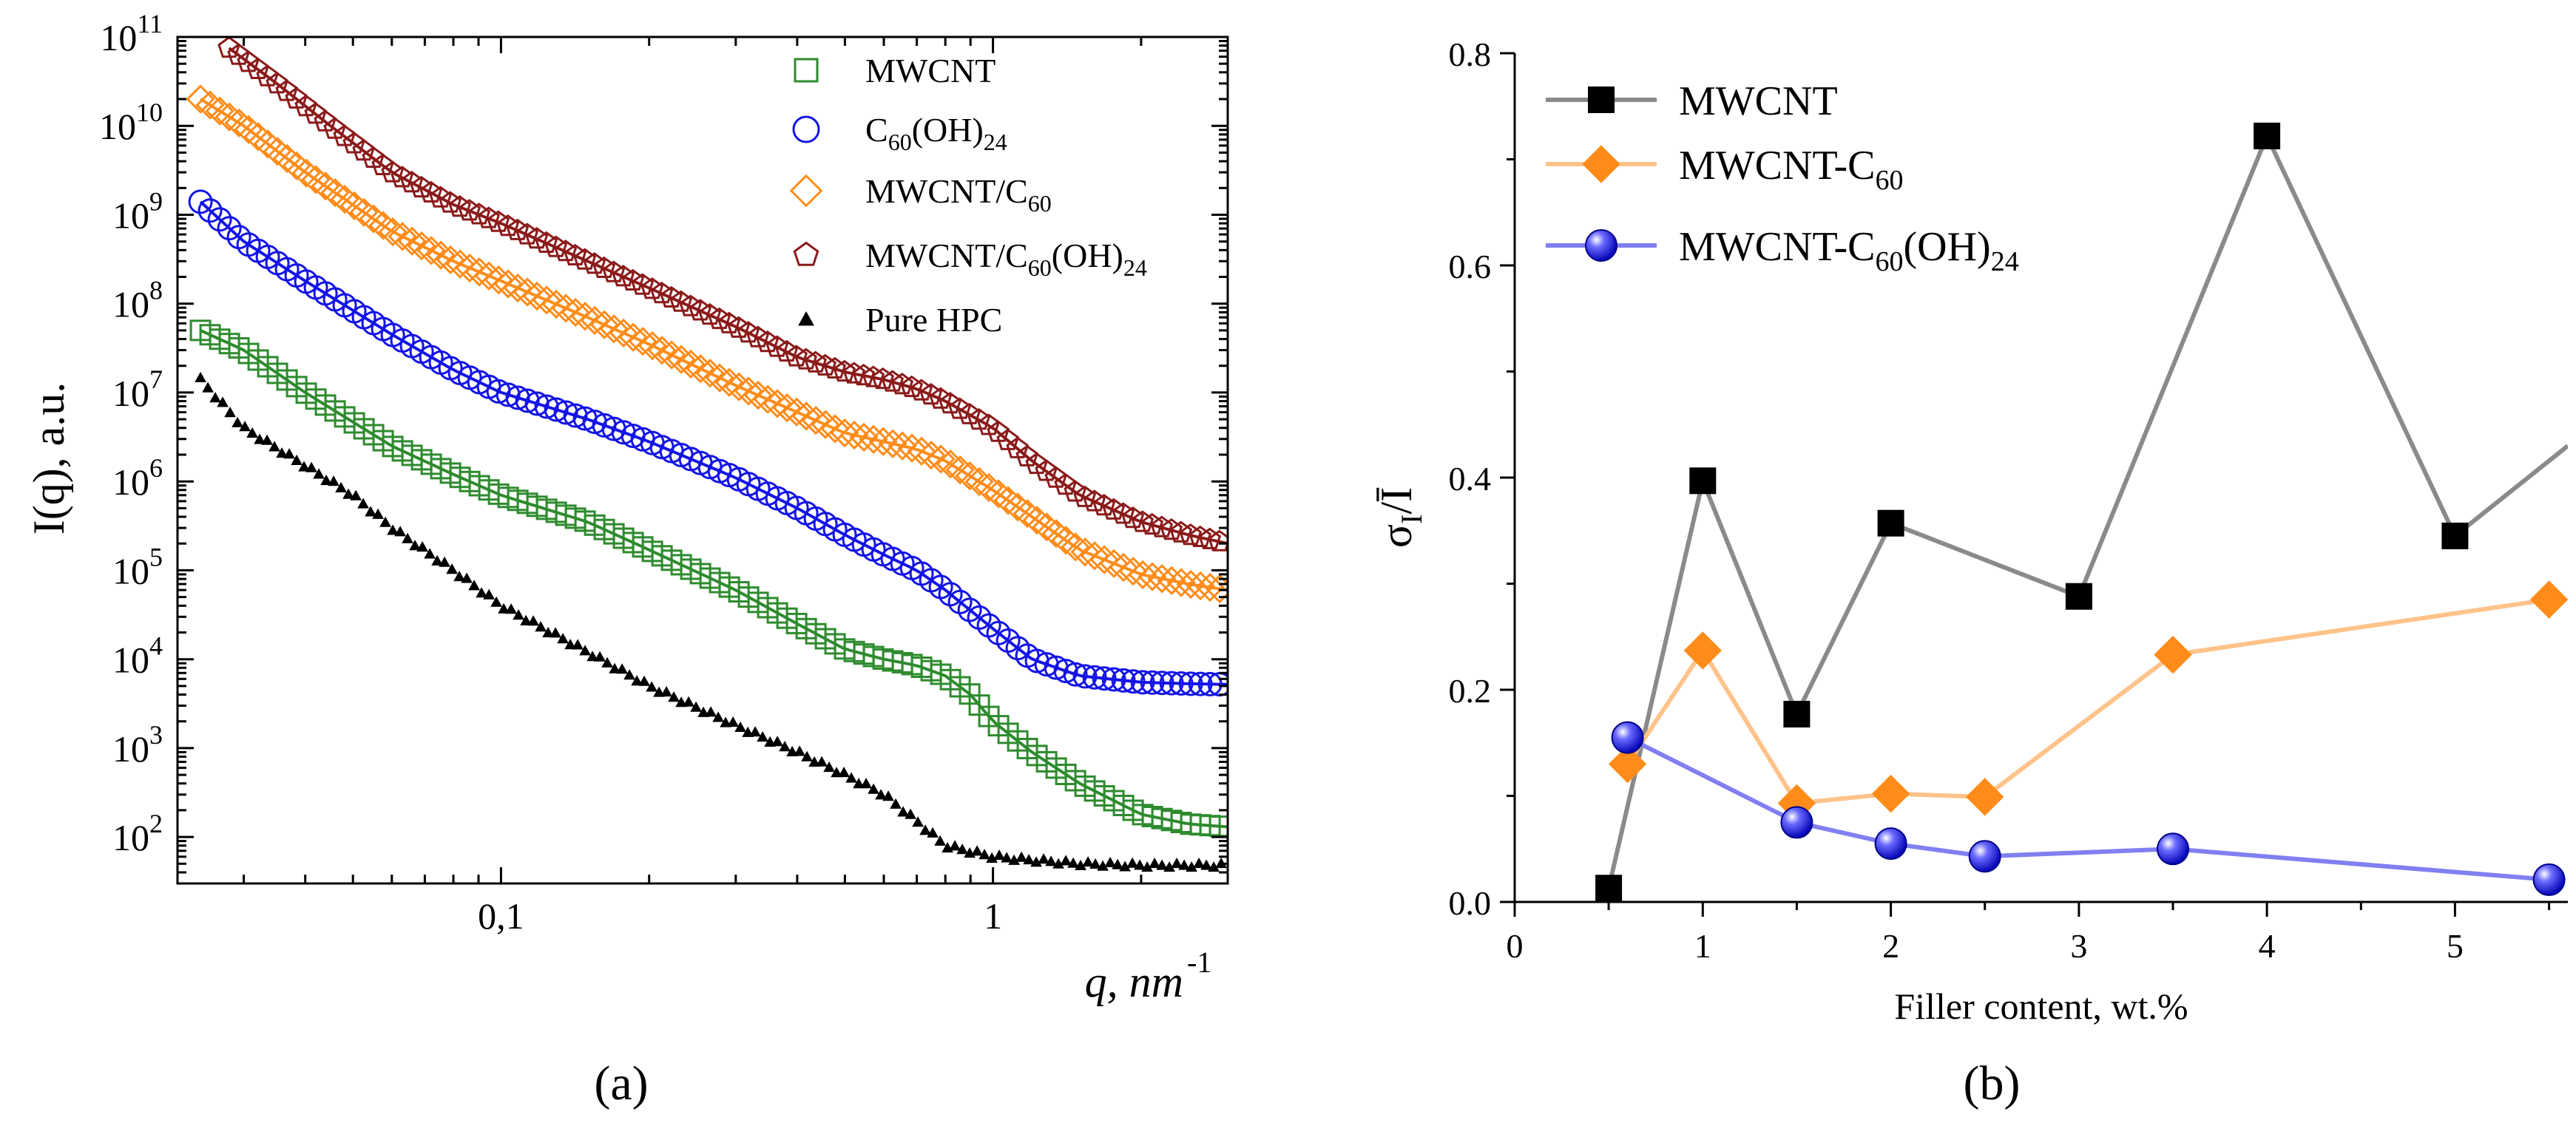  Describe the element at coordinates (621, 1083) in the screenshot. I see `panel-a-label: (a)` at that location.